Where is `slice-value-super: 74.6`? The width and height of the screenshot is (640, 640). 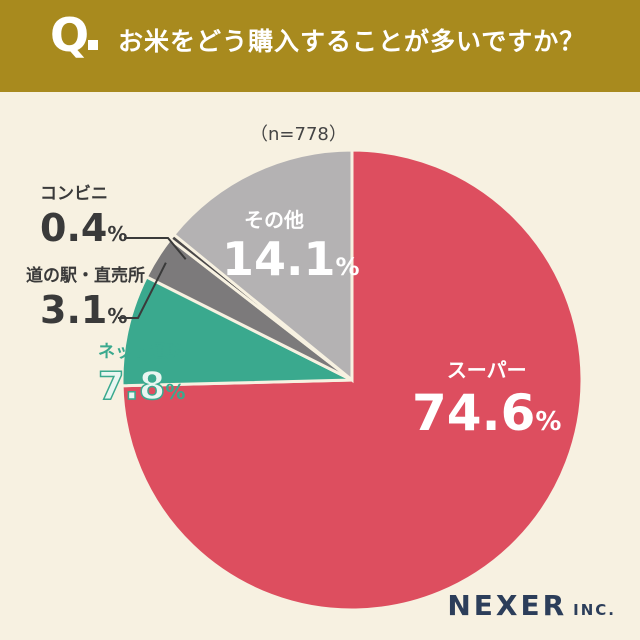 slice-value-super: 74.6 is located at coordinates (474, 413).